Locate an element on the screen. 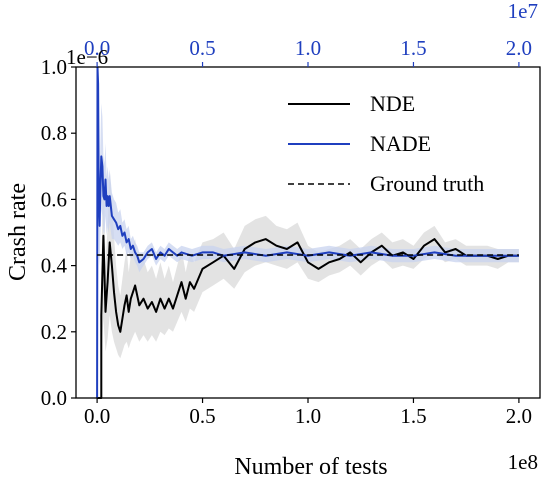 This screenshot has height=482, width=545. legend-nde-label: NDE is located at coordinates (392, 103).